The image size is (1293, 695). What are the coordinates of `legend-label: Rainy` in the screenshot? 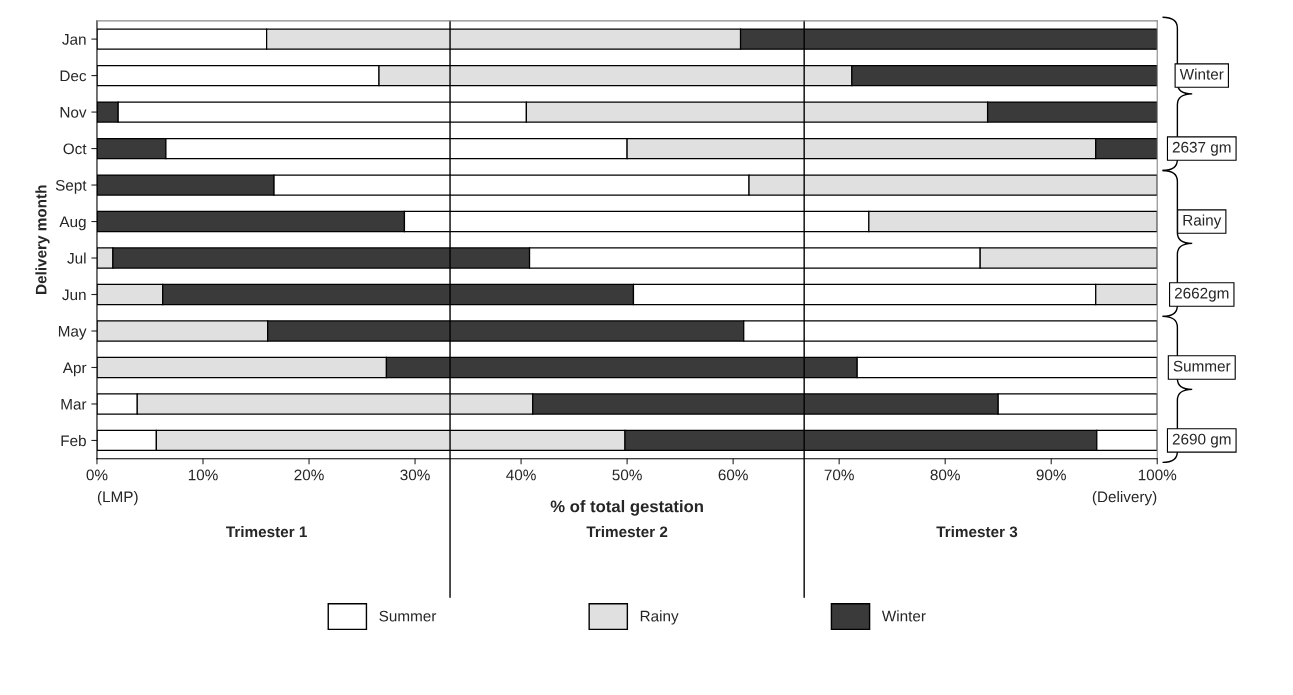 It's located at (659, 617).